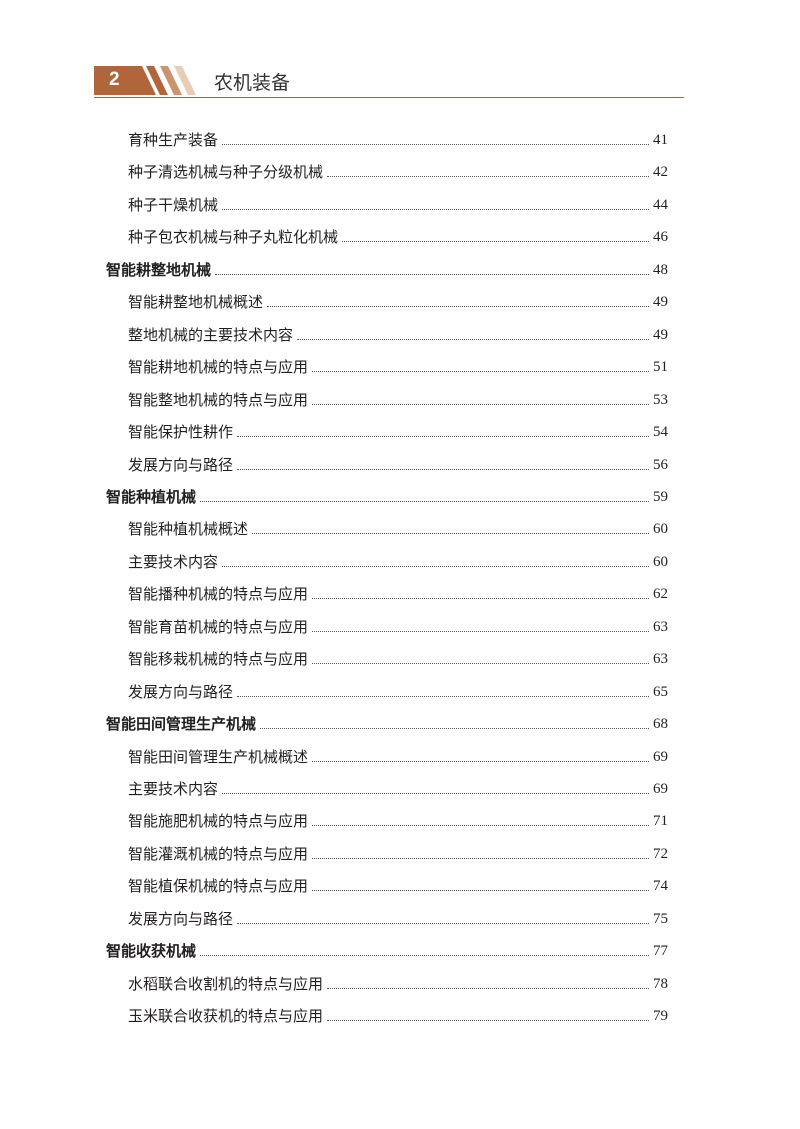 The height and width of the screenshot is (1129, 800). Describe the element at coordinates (398, 236) in the screenshot. I see `toc-subsection-entry: 种子包衣机械与种子丸粒化机械 46` at that location.